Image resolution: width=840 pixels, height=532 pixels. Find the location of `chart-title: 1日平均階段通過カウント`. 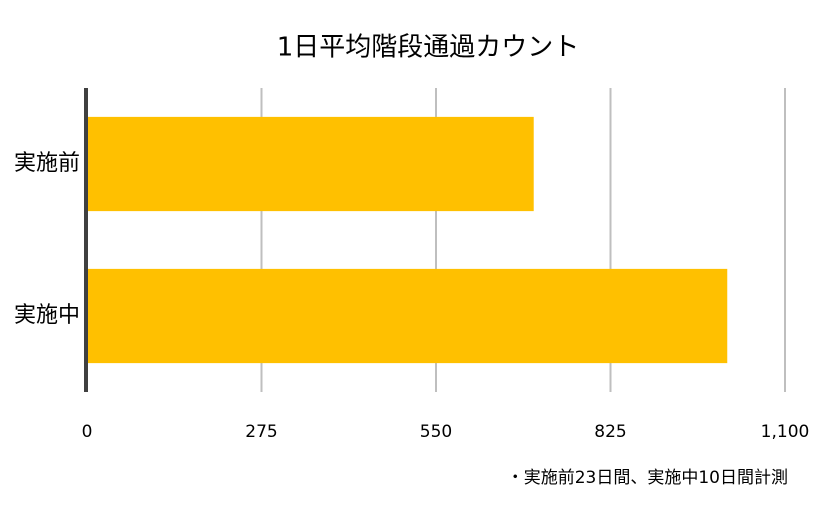

chart-title: 1日平均階段通過カウント is located at coordinates (428, 48).